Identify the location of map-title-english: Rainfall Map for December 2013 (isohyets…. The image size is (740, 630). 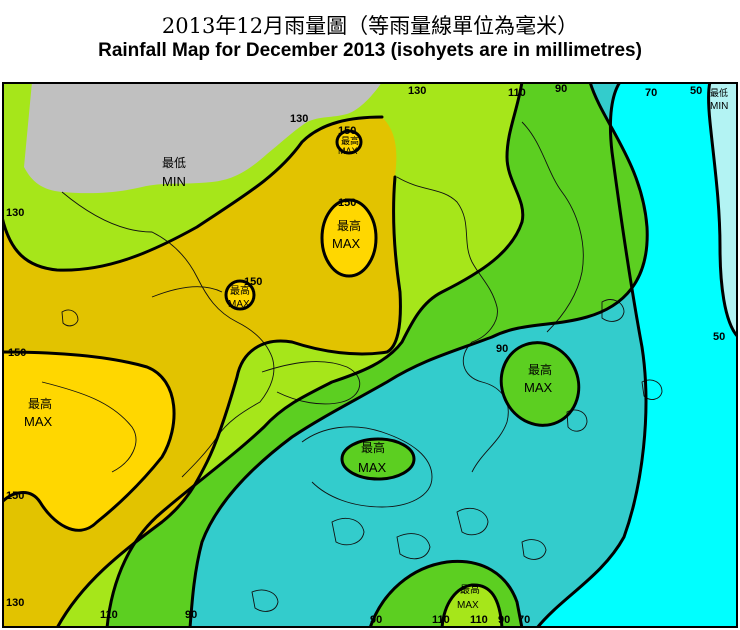
(370, 50).